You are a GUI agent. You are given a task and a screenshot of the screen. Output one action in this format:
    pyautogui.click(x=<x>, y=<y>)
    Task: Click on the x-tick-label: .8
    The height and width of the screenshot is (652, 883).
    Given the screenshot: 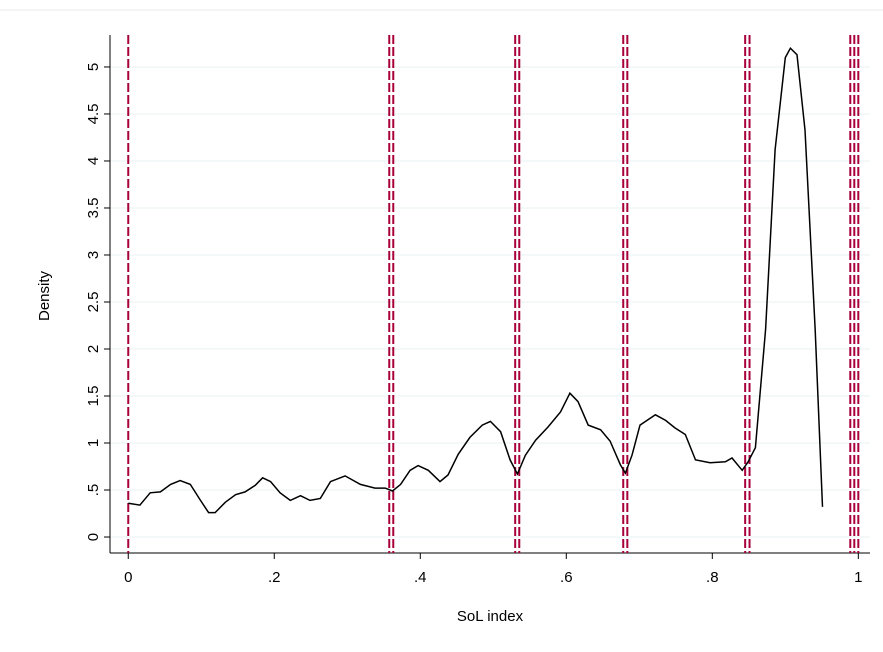 What is the action you would take?
    pyautogui.click(x=712, y=577)
    